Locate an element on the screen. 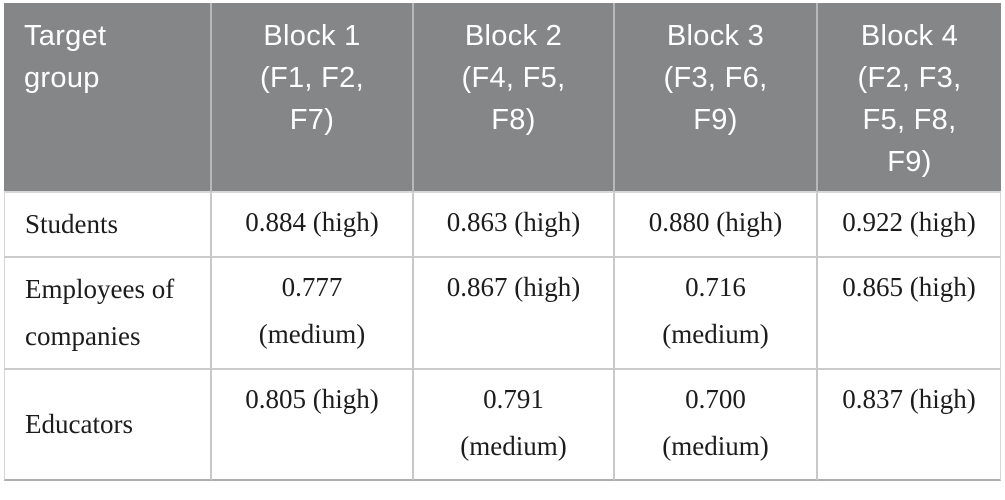  score-cell-employees-block-3: 0.716 (medium) is located at coordinates (716, 314).